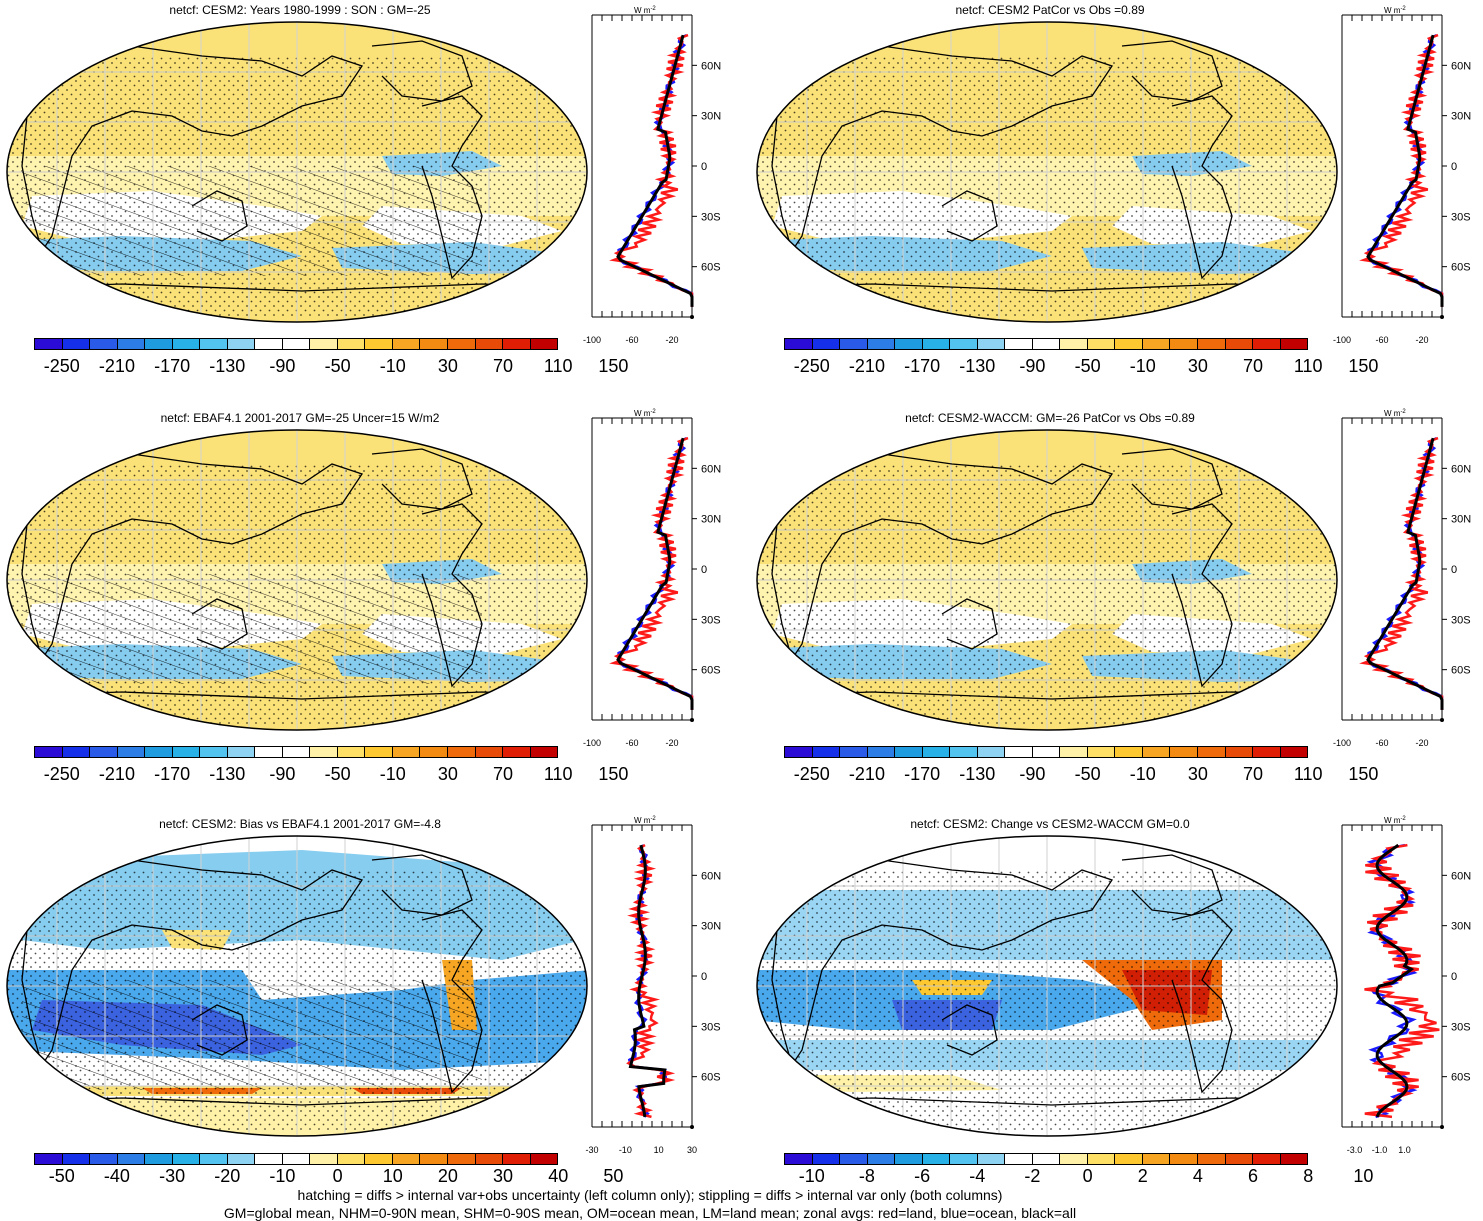 The height and width of the screenshot is (1221, 1483). I want to click on colorbar-tick-label: -210, so click(866, 774).